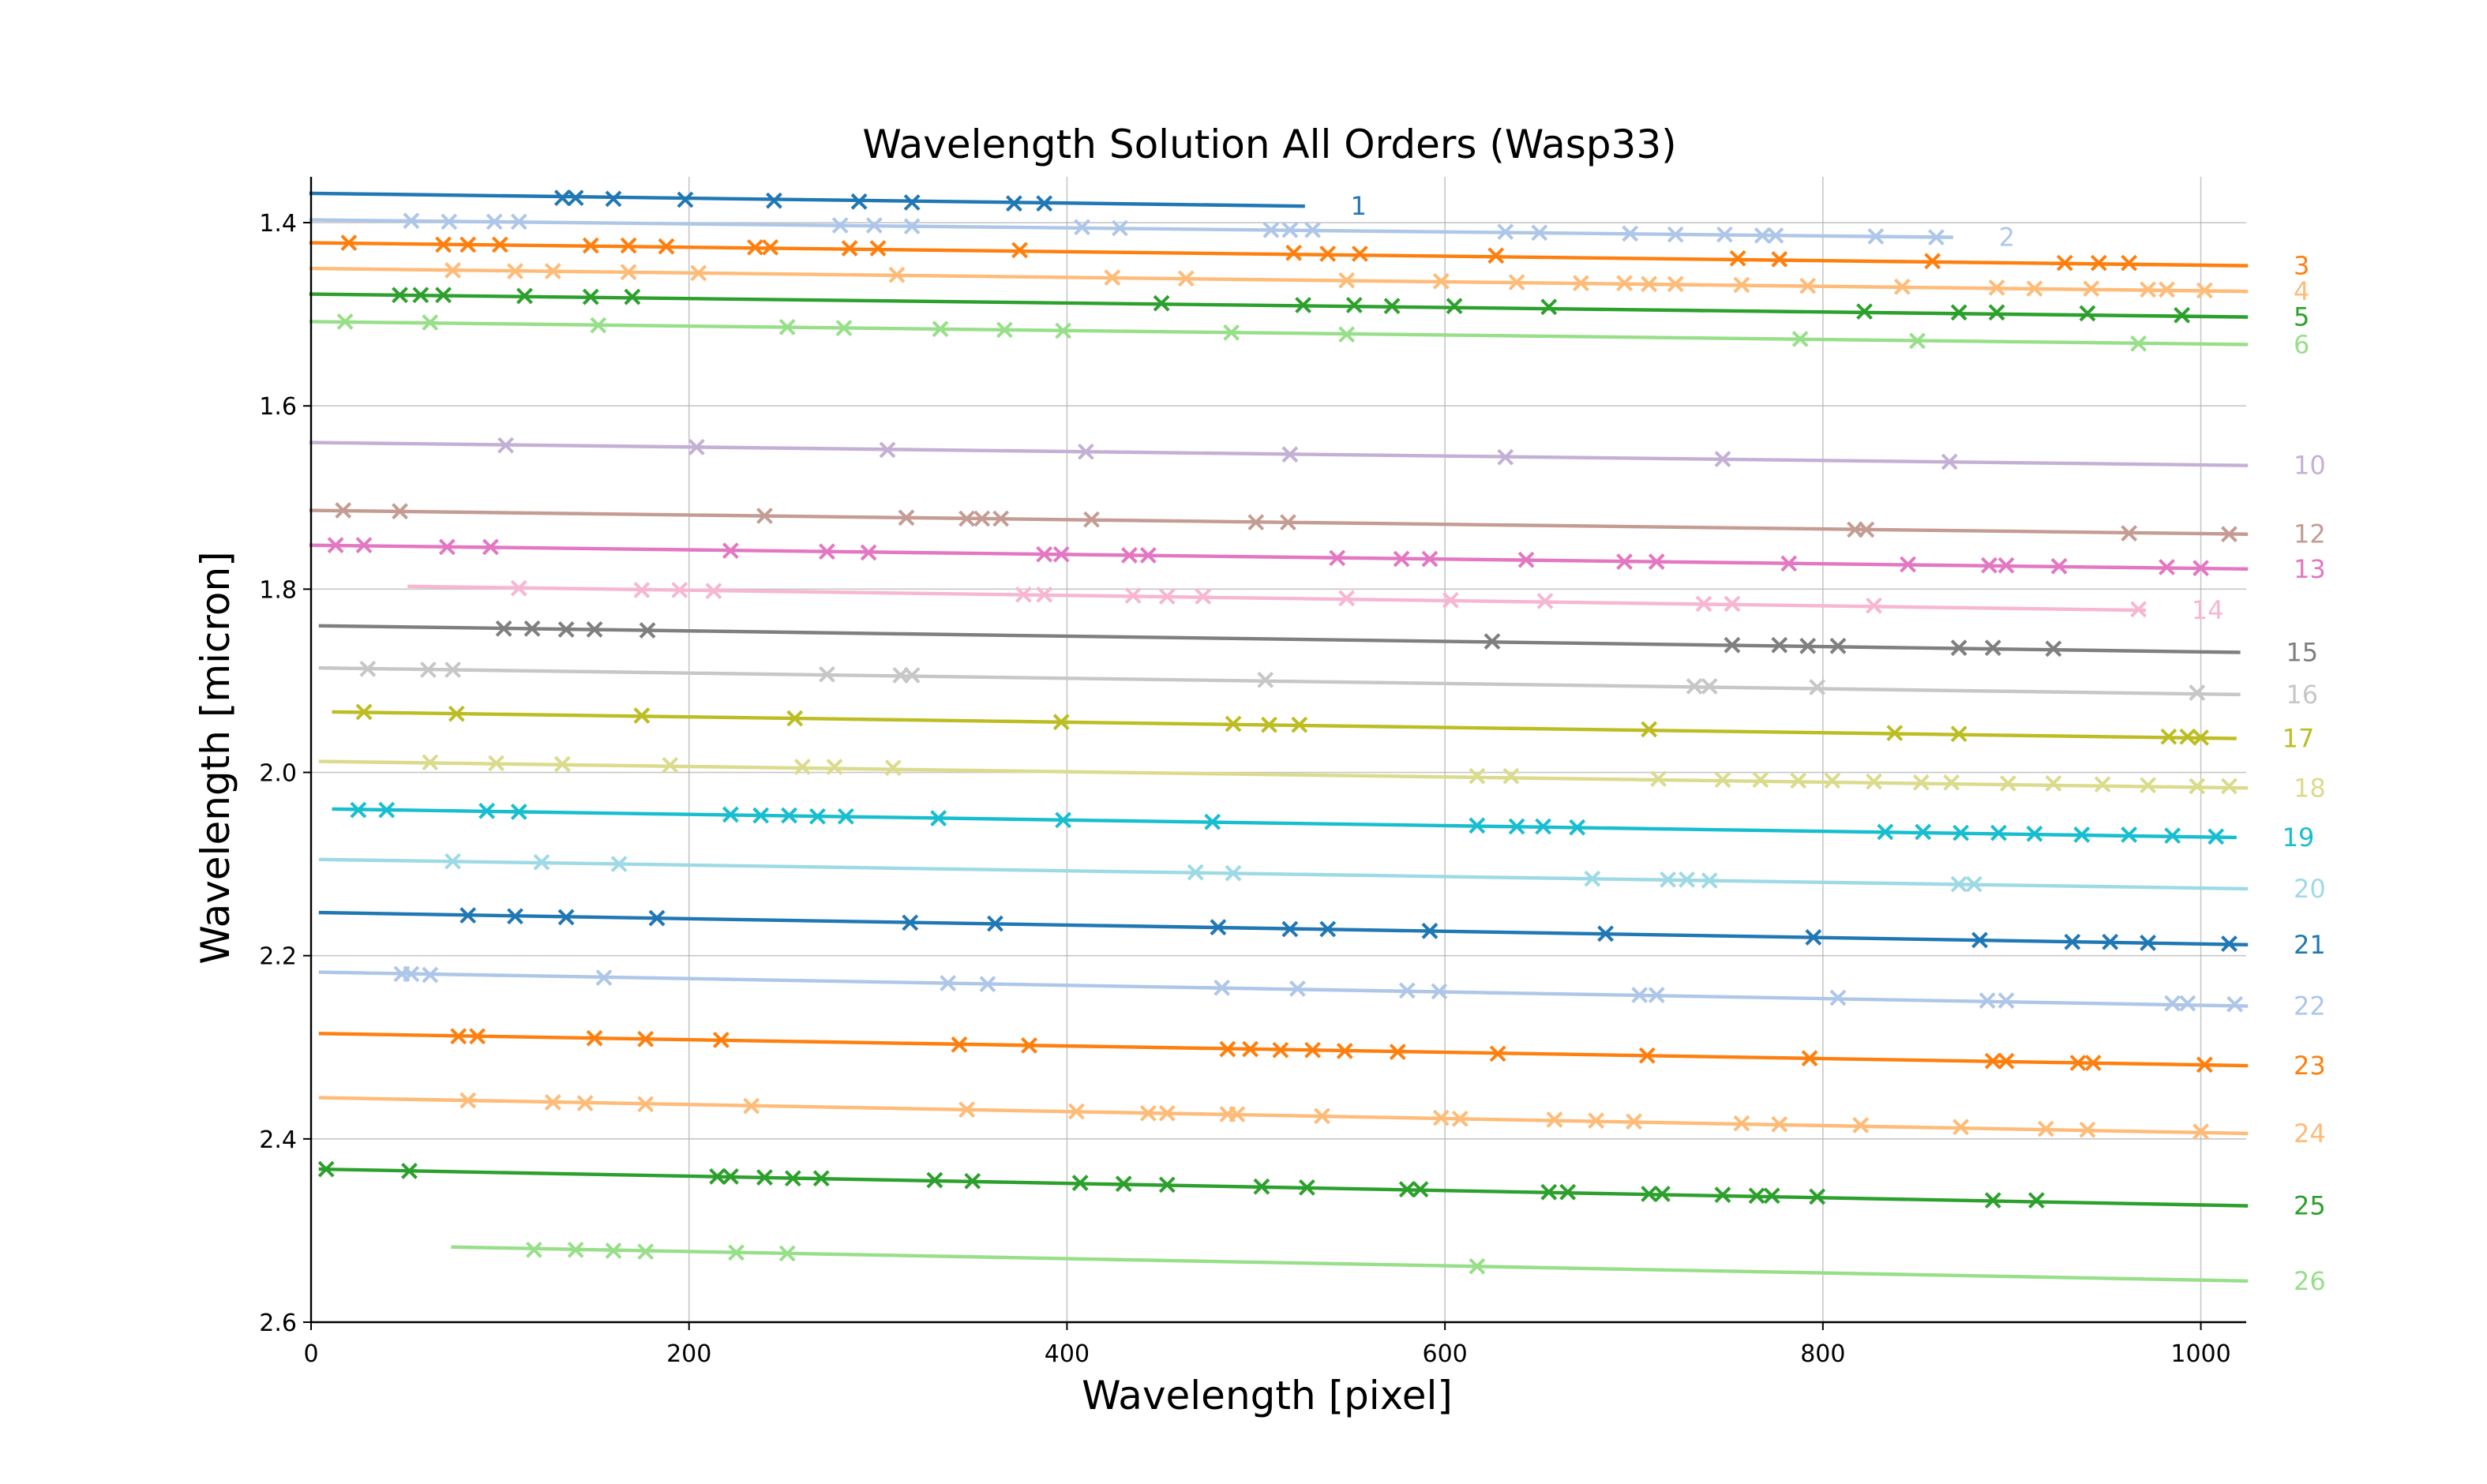 The image size is (2487, 1484). What do you see at coordinates (2310, 1206) in the screenshot?
I see `order-label-25: 25` at bounding box center [2310, 1206].